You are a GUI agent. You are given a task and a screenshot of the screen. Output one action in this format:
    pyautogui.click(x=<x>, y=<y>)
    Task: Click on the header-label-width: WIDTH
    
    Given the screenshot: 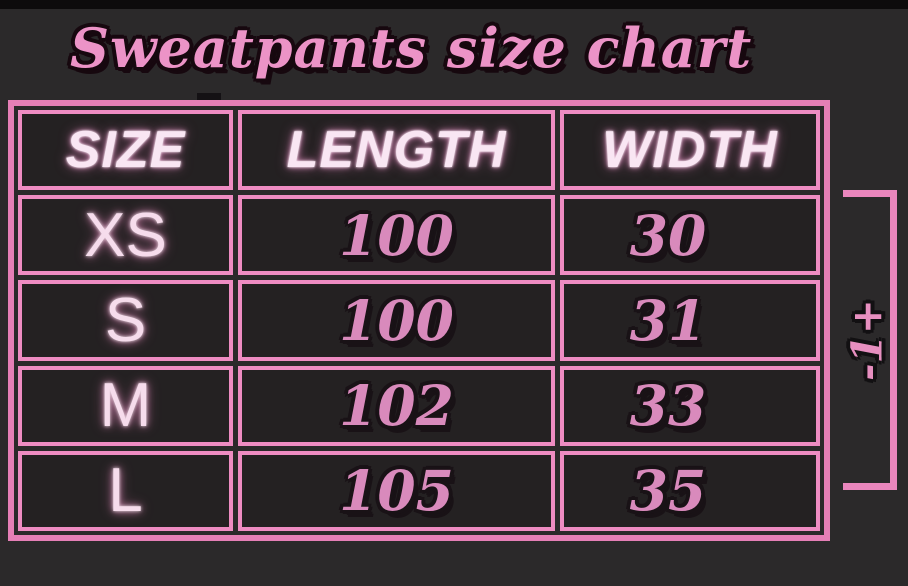 What is the action you would take?
    pyautogui.click(x=690, y=150)
    